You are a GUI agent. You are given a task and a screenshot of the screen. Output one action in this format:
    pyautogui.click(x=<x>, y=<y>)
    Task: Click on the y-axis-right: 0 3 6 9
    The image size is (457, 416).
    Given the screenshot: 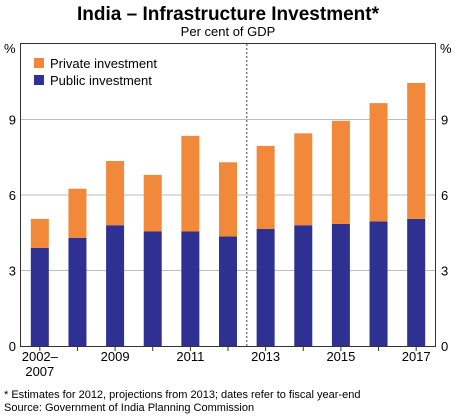 What is the action you would take?
    pyautogui.click(x=444, y=234)
    